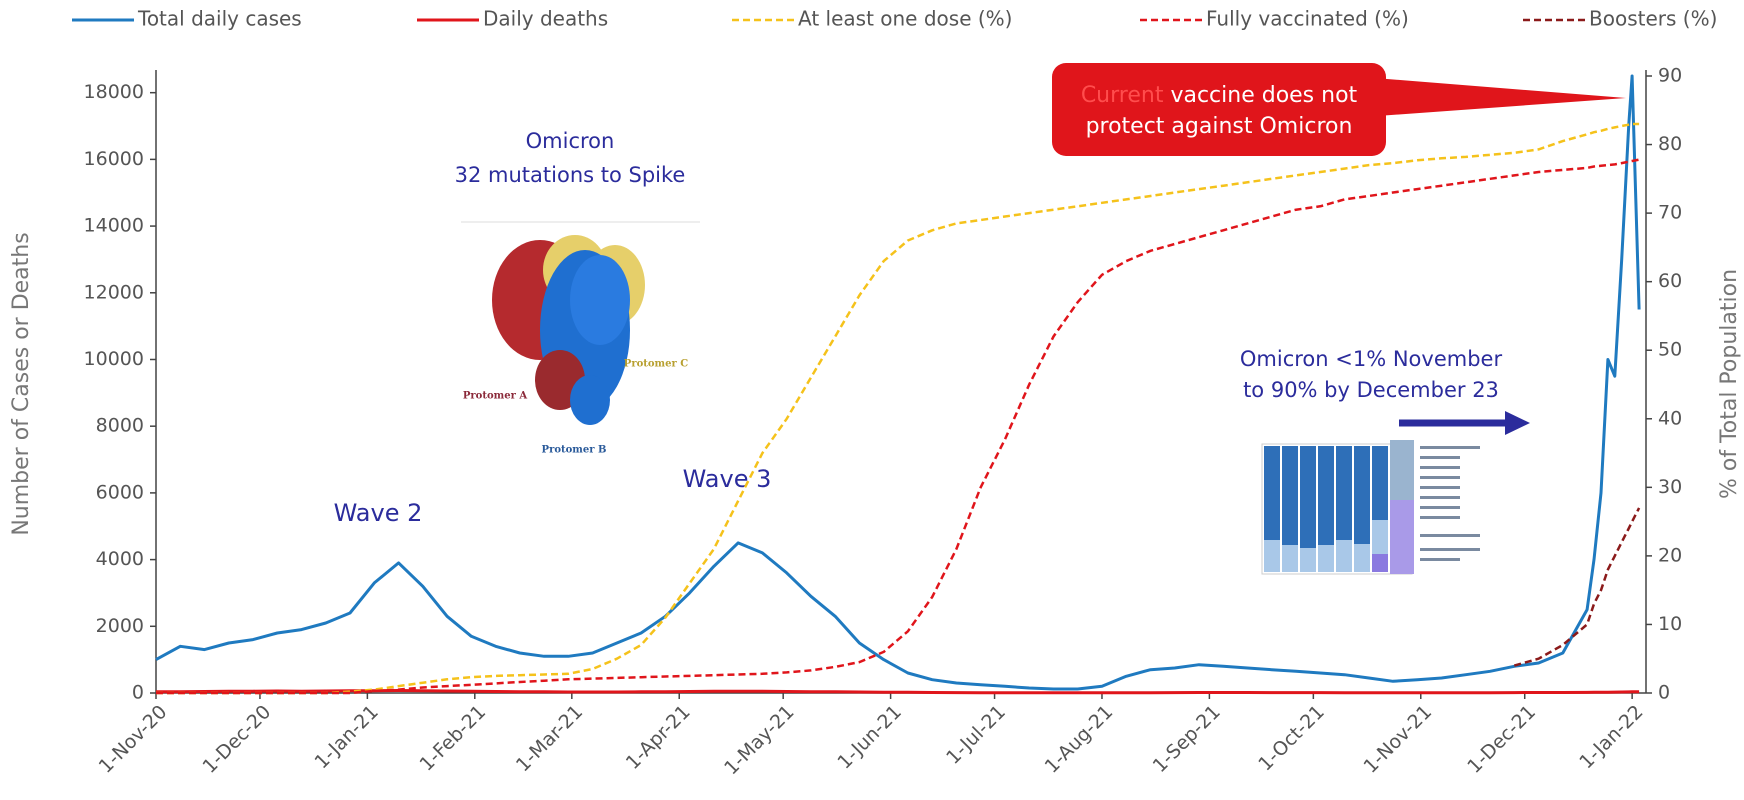  Describe the element at coordinates (1464, 423) in the screenshot. I see `spread-arrow` at that location.